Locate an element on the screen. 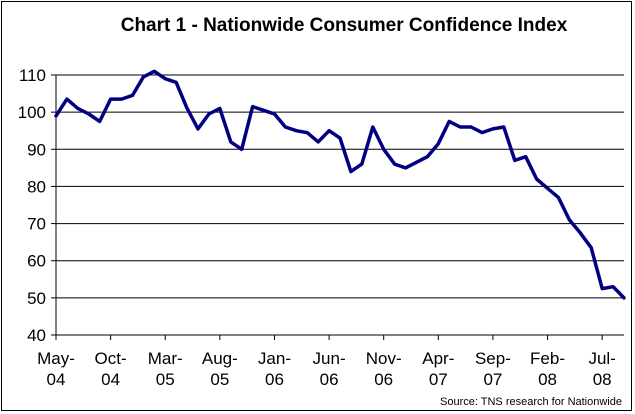 This screenshot has width=635, height=414. x-tick-label: Nov-06 is located at coordinates (384, 369).